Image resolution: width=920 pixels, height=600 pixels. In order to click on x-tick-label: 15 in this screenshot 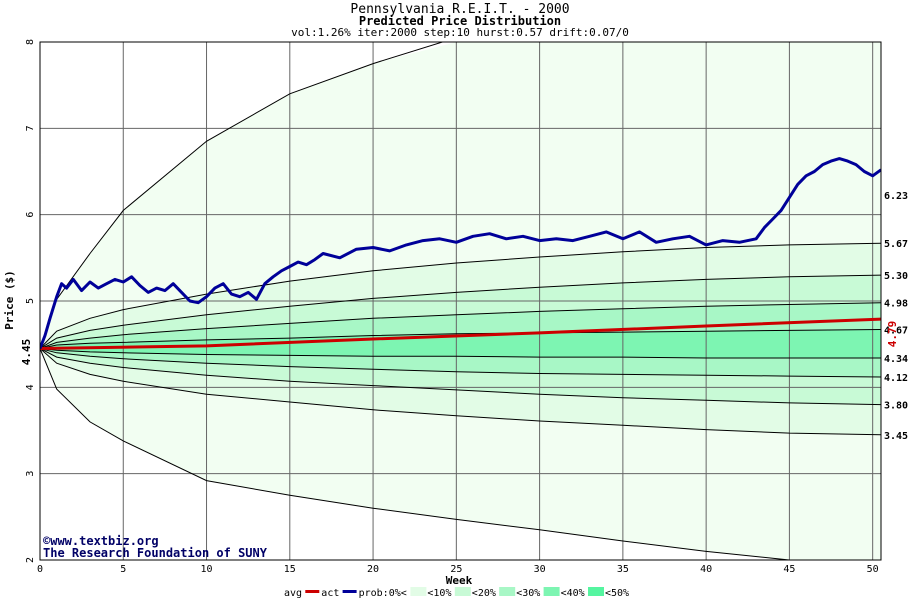, I will do `click(290, 569)`.